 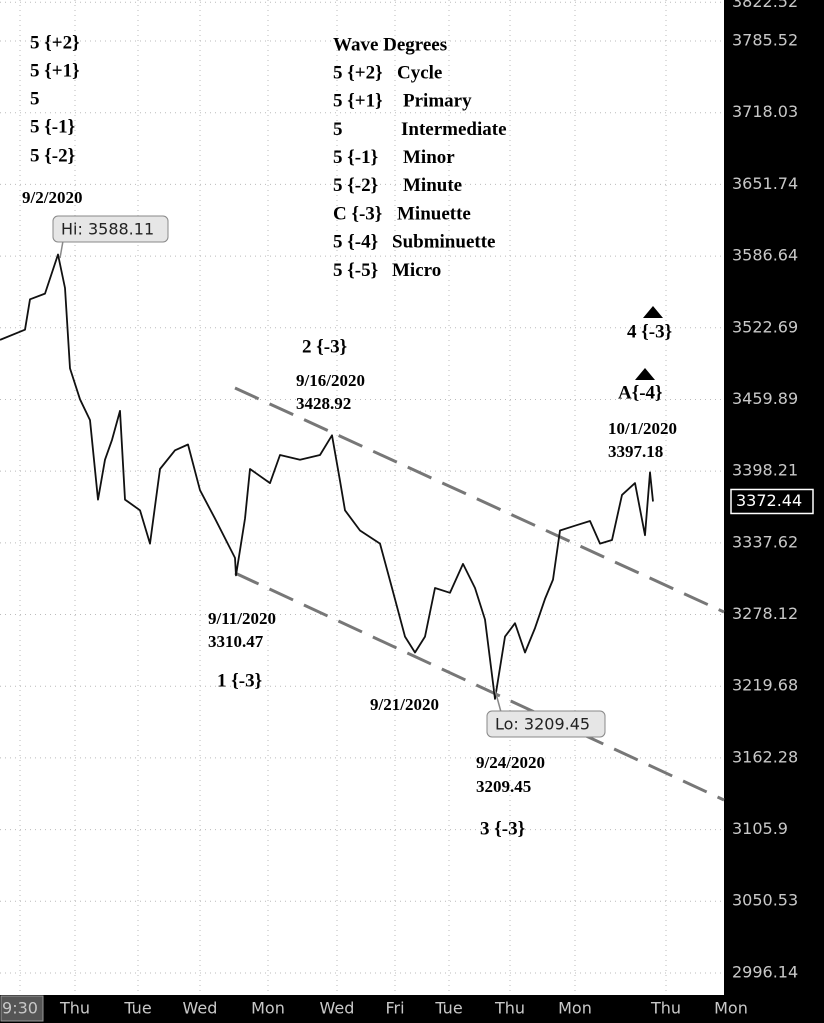 I want to click on y-tick-label: 3785.52, so click(x=765, y=40).